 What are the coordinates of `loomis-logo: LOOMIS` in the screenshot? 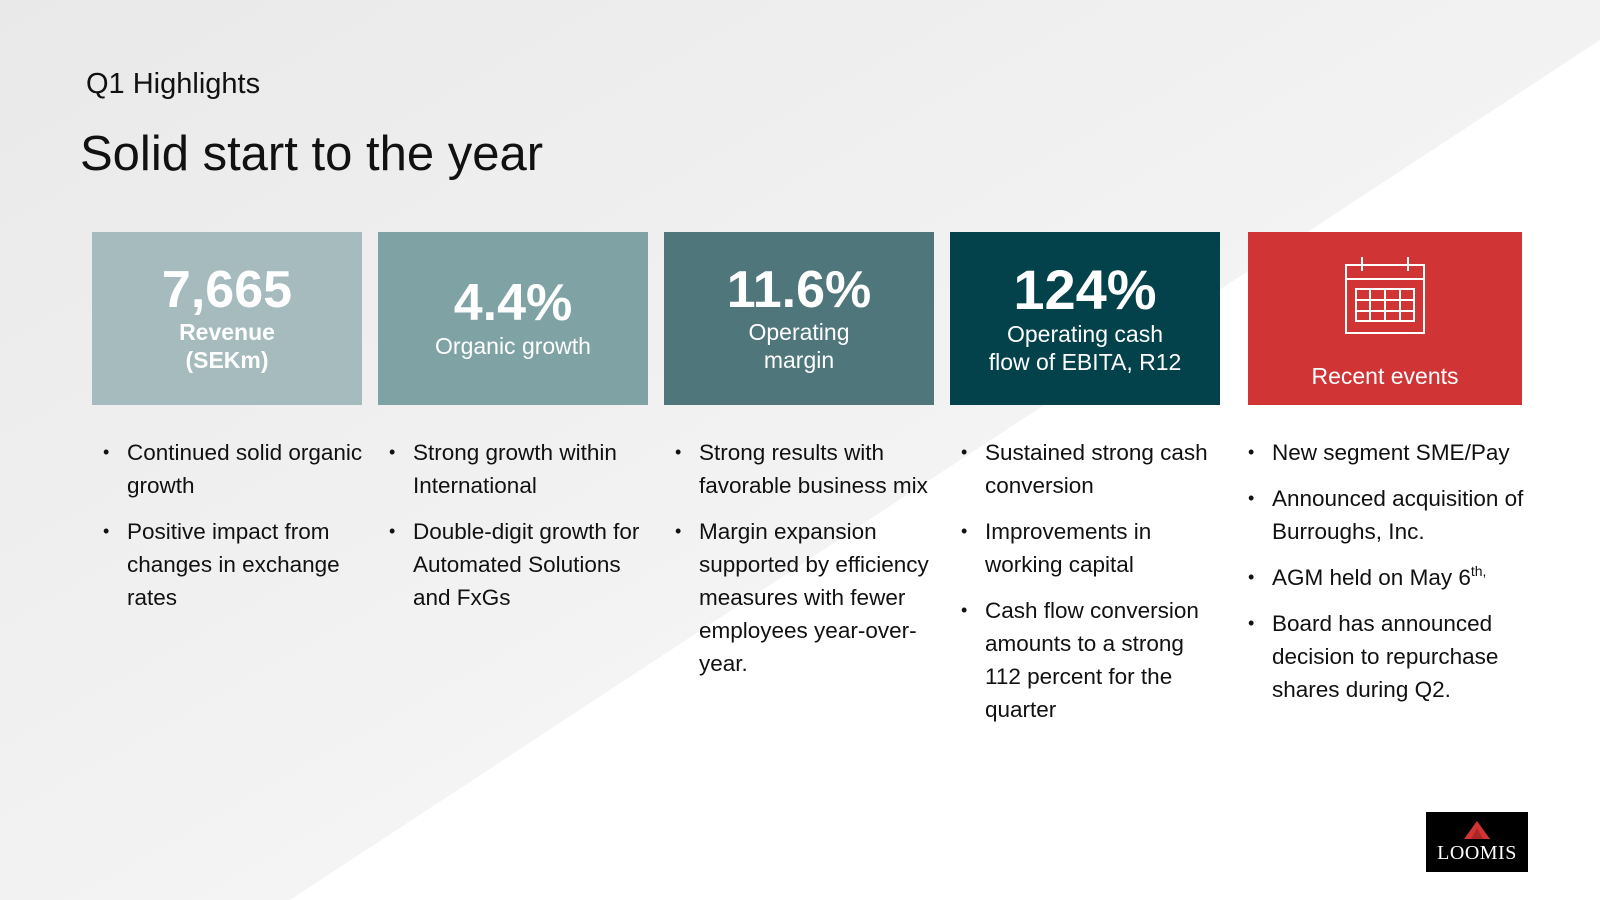 It's located at (1477, 842).